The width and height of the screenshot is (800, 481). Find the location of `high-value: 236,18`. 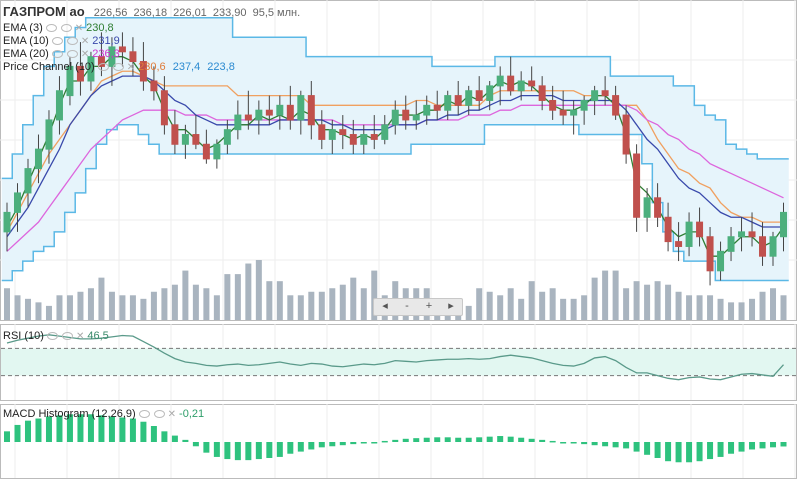

high-value: 236,18 is located at coordinates (150, 13).